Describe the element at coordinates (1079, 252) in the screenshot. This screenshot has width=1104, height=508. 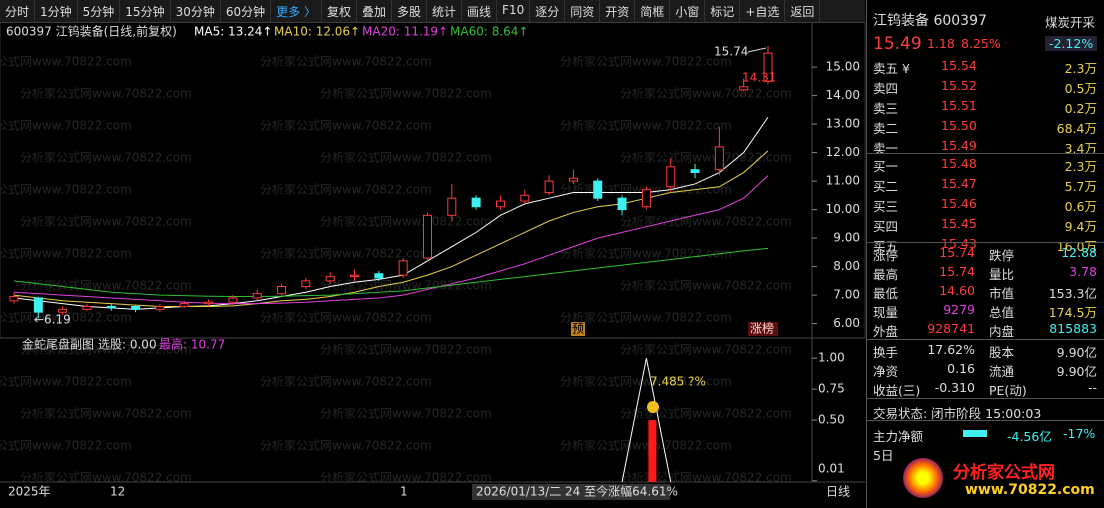
I see `stat-value: 12.88` at that location.